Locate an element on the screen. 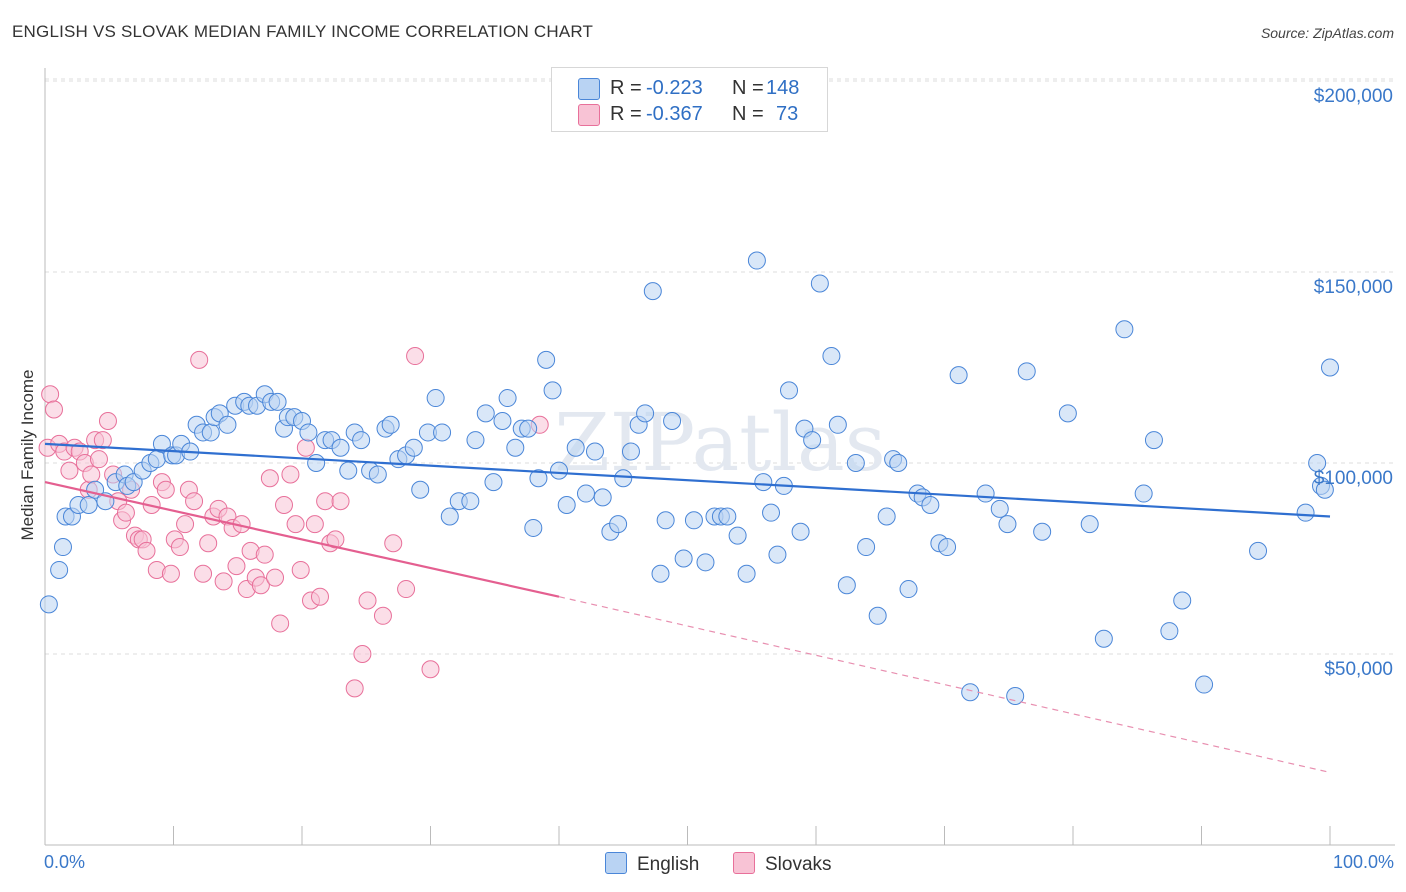  y-tick-100000: $100,000 is located at coordinates (1353, 478).